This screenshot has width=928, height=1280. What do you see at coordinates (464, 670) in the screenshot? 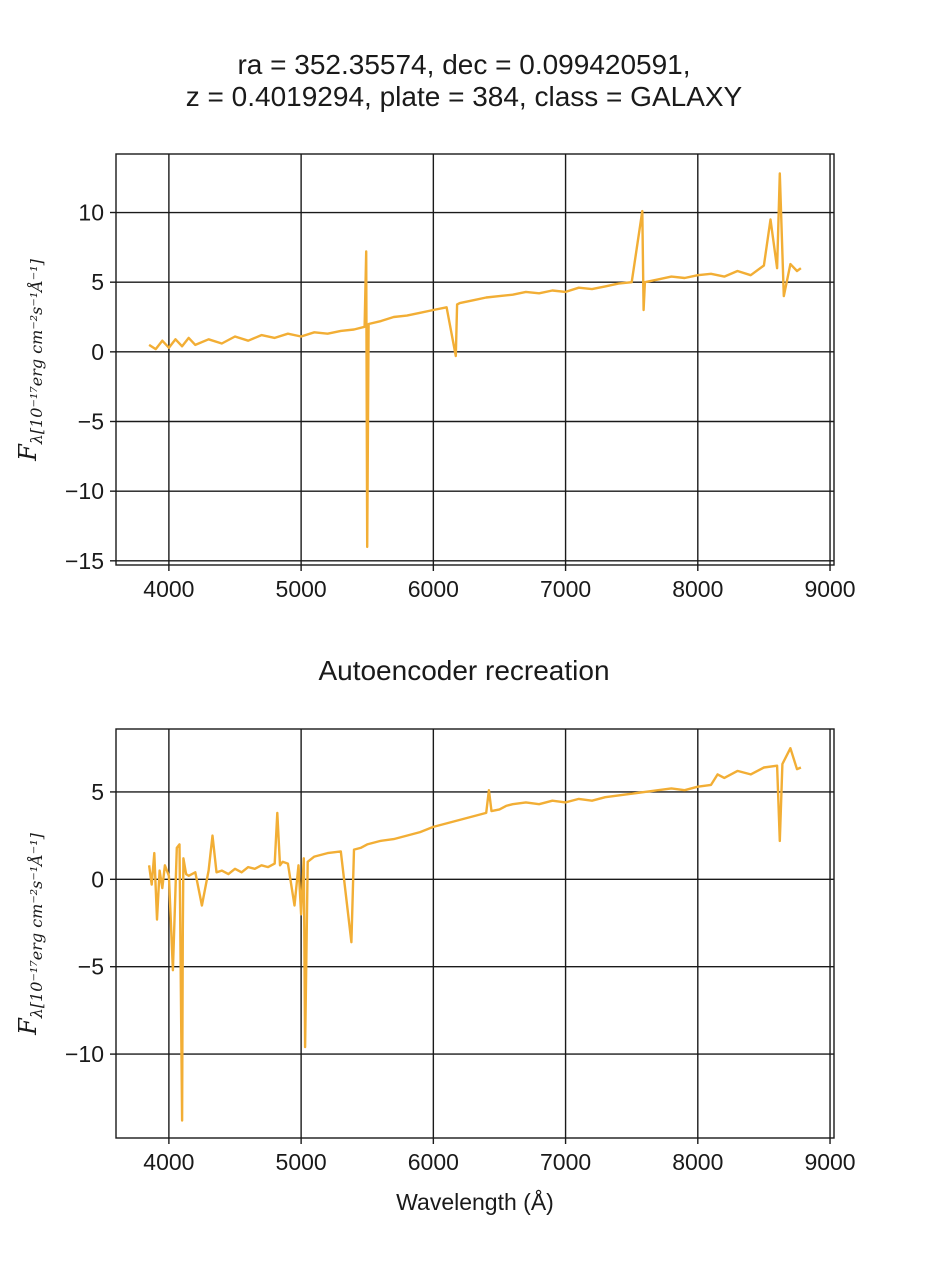
I see `chart-2-title: Autoencoder recreation` at bounding box center [464, 670].